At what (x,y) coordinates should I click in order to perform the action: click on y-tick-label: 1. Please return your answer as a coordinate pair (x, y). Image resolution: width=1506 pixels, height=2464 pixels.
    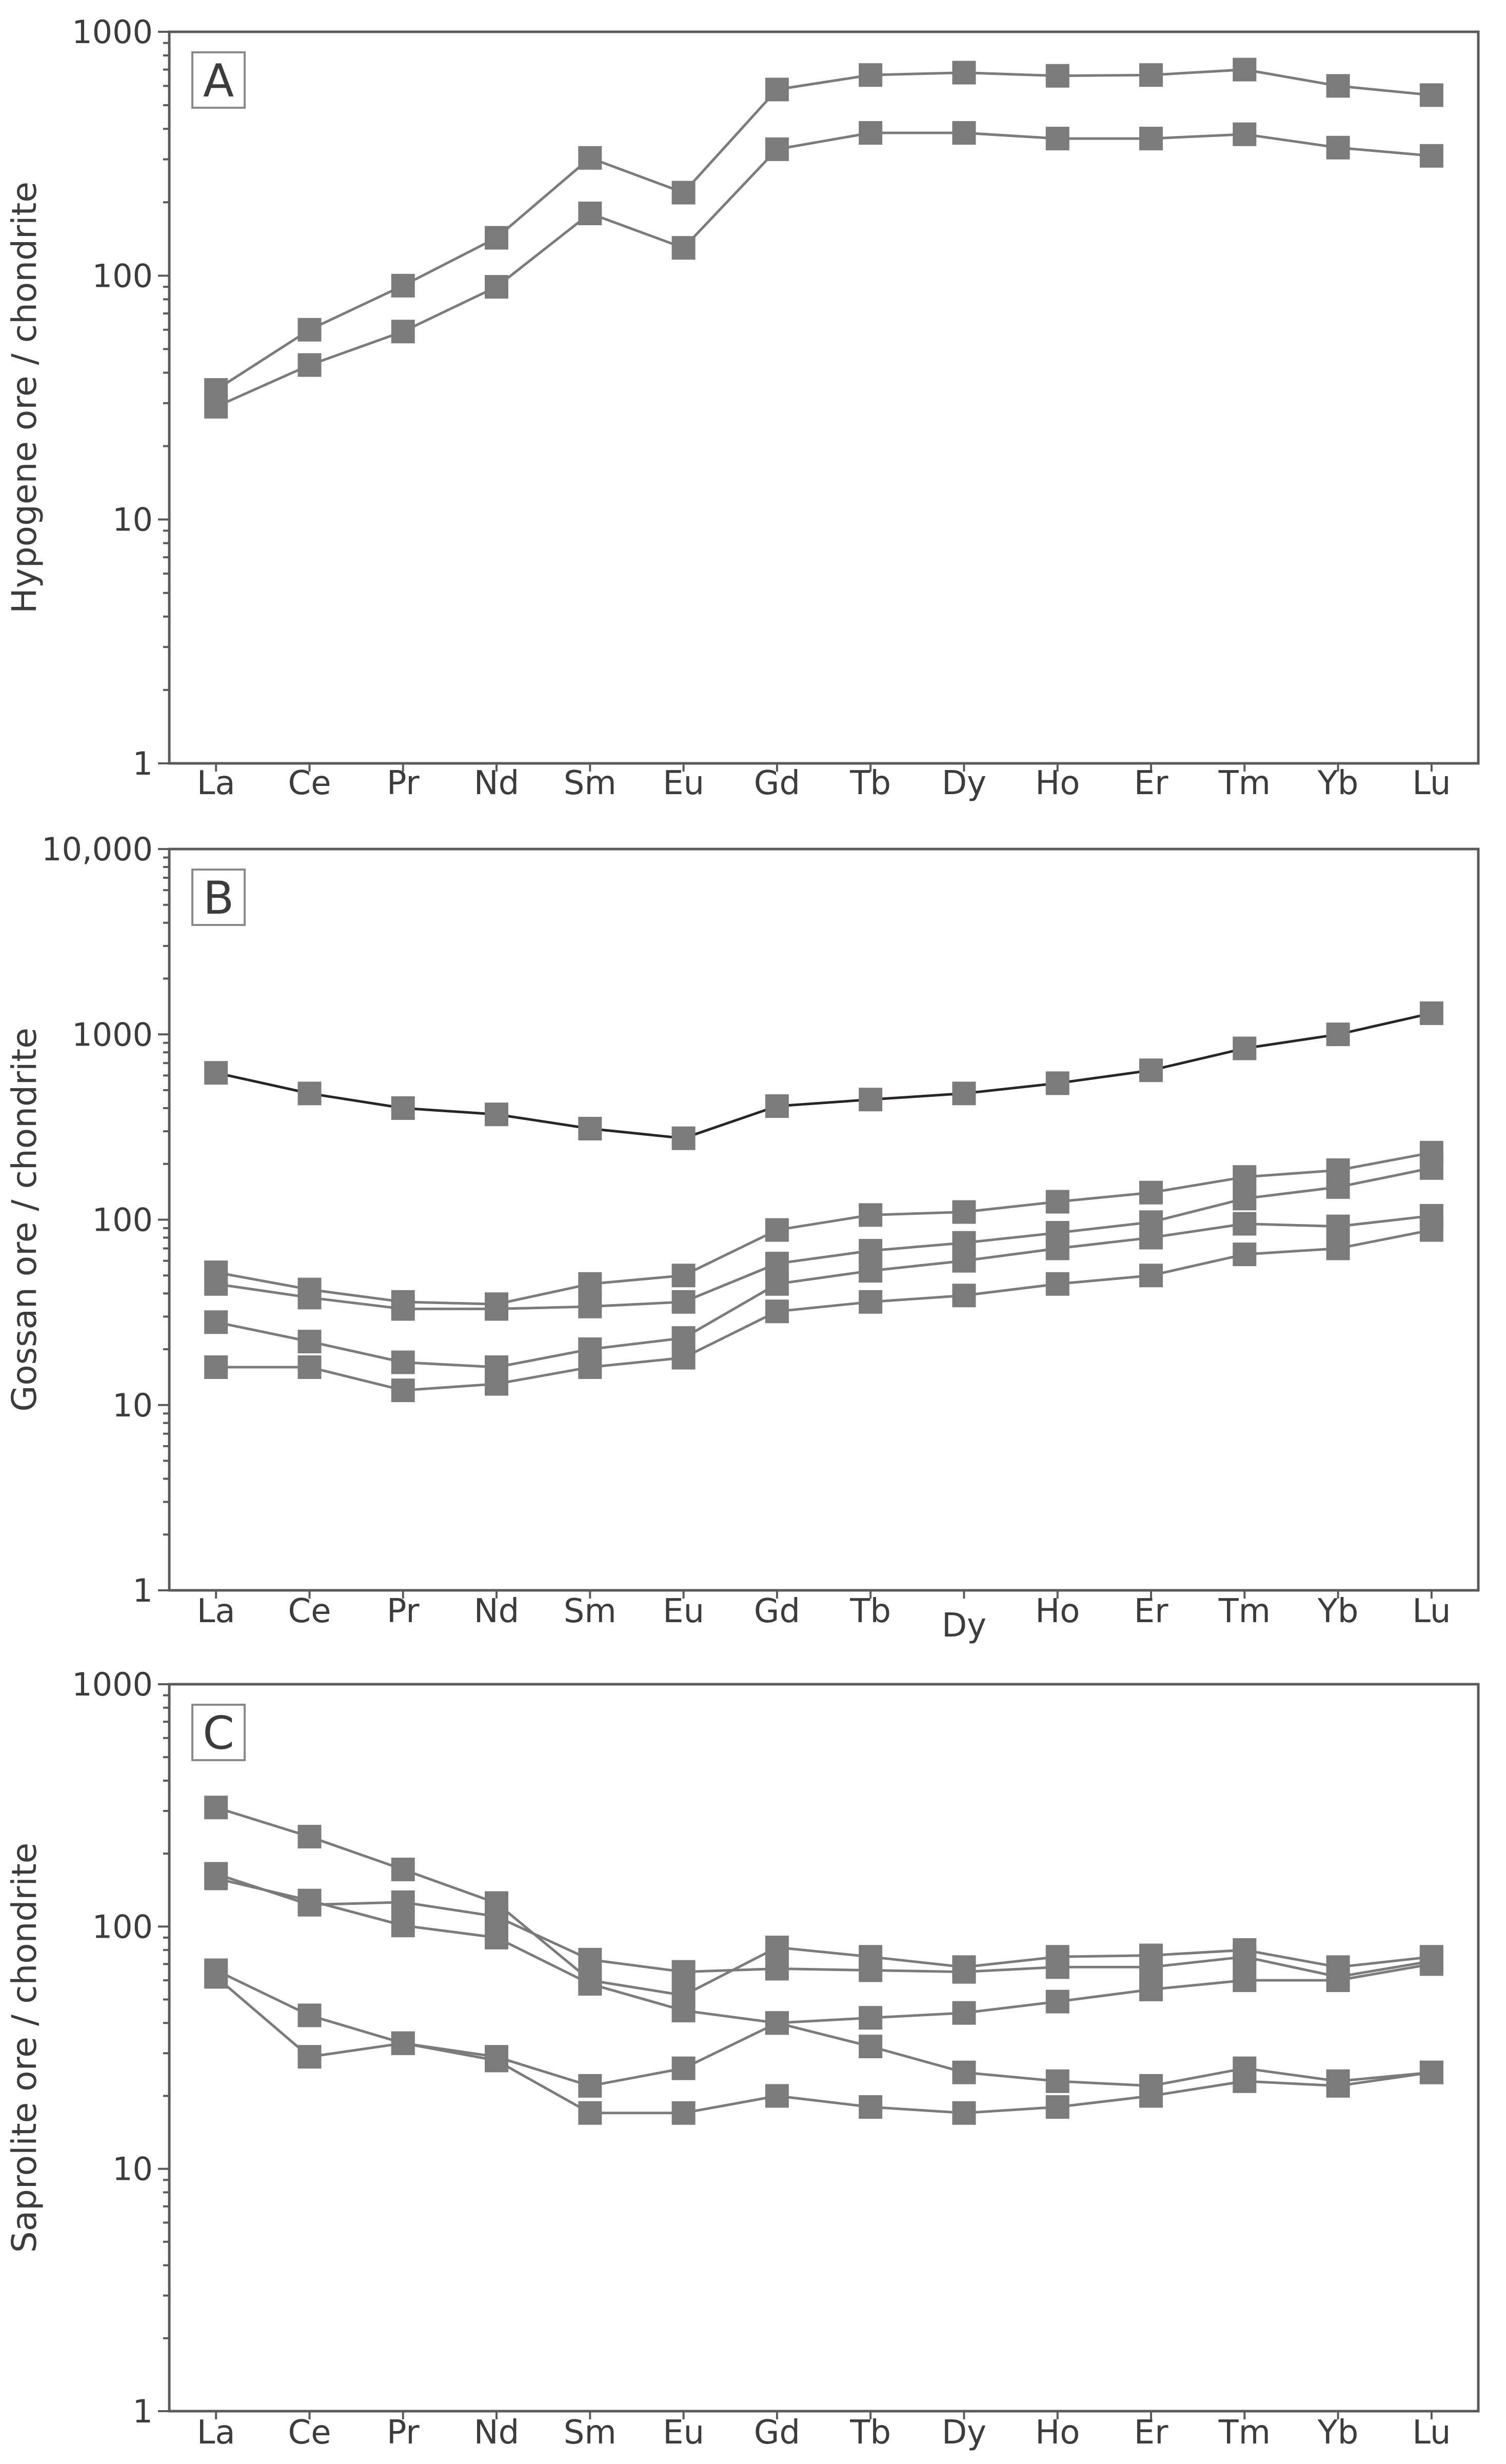
    Looking at the image, I should click on (143, 1590).